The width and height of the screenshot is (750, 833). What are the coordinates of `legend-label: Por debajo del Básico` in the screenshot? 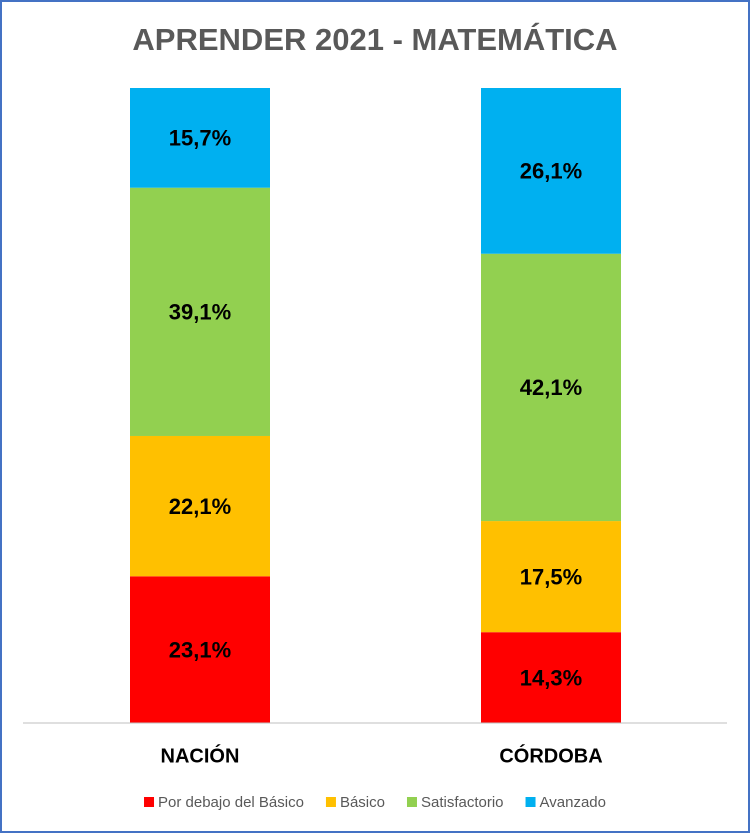 It's located at (231, 802).